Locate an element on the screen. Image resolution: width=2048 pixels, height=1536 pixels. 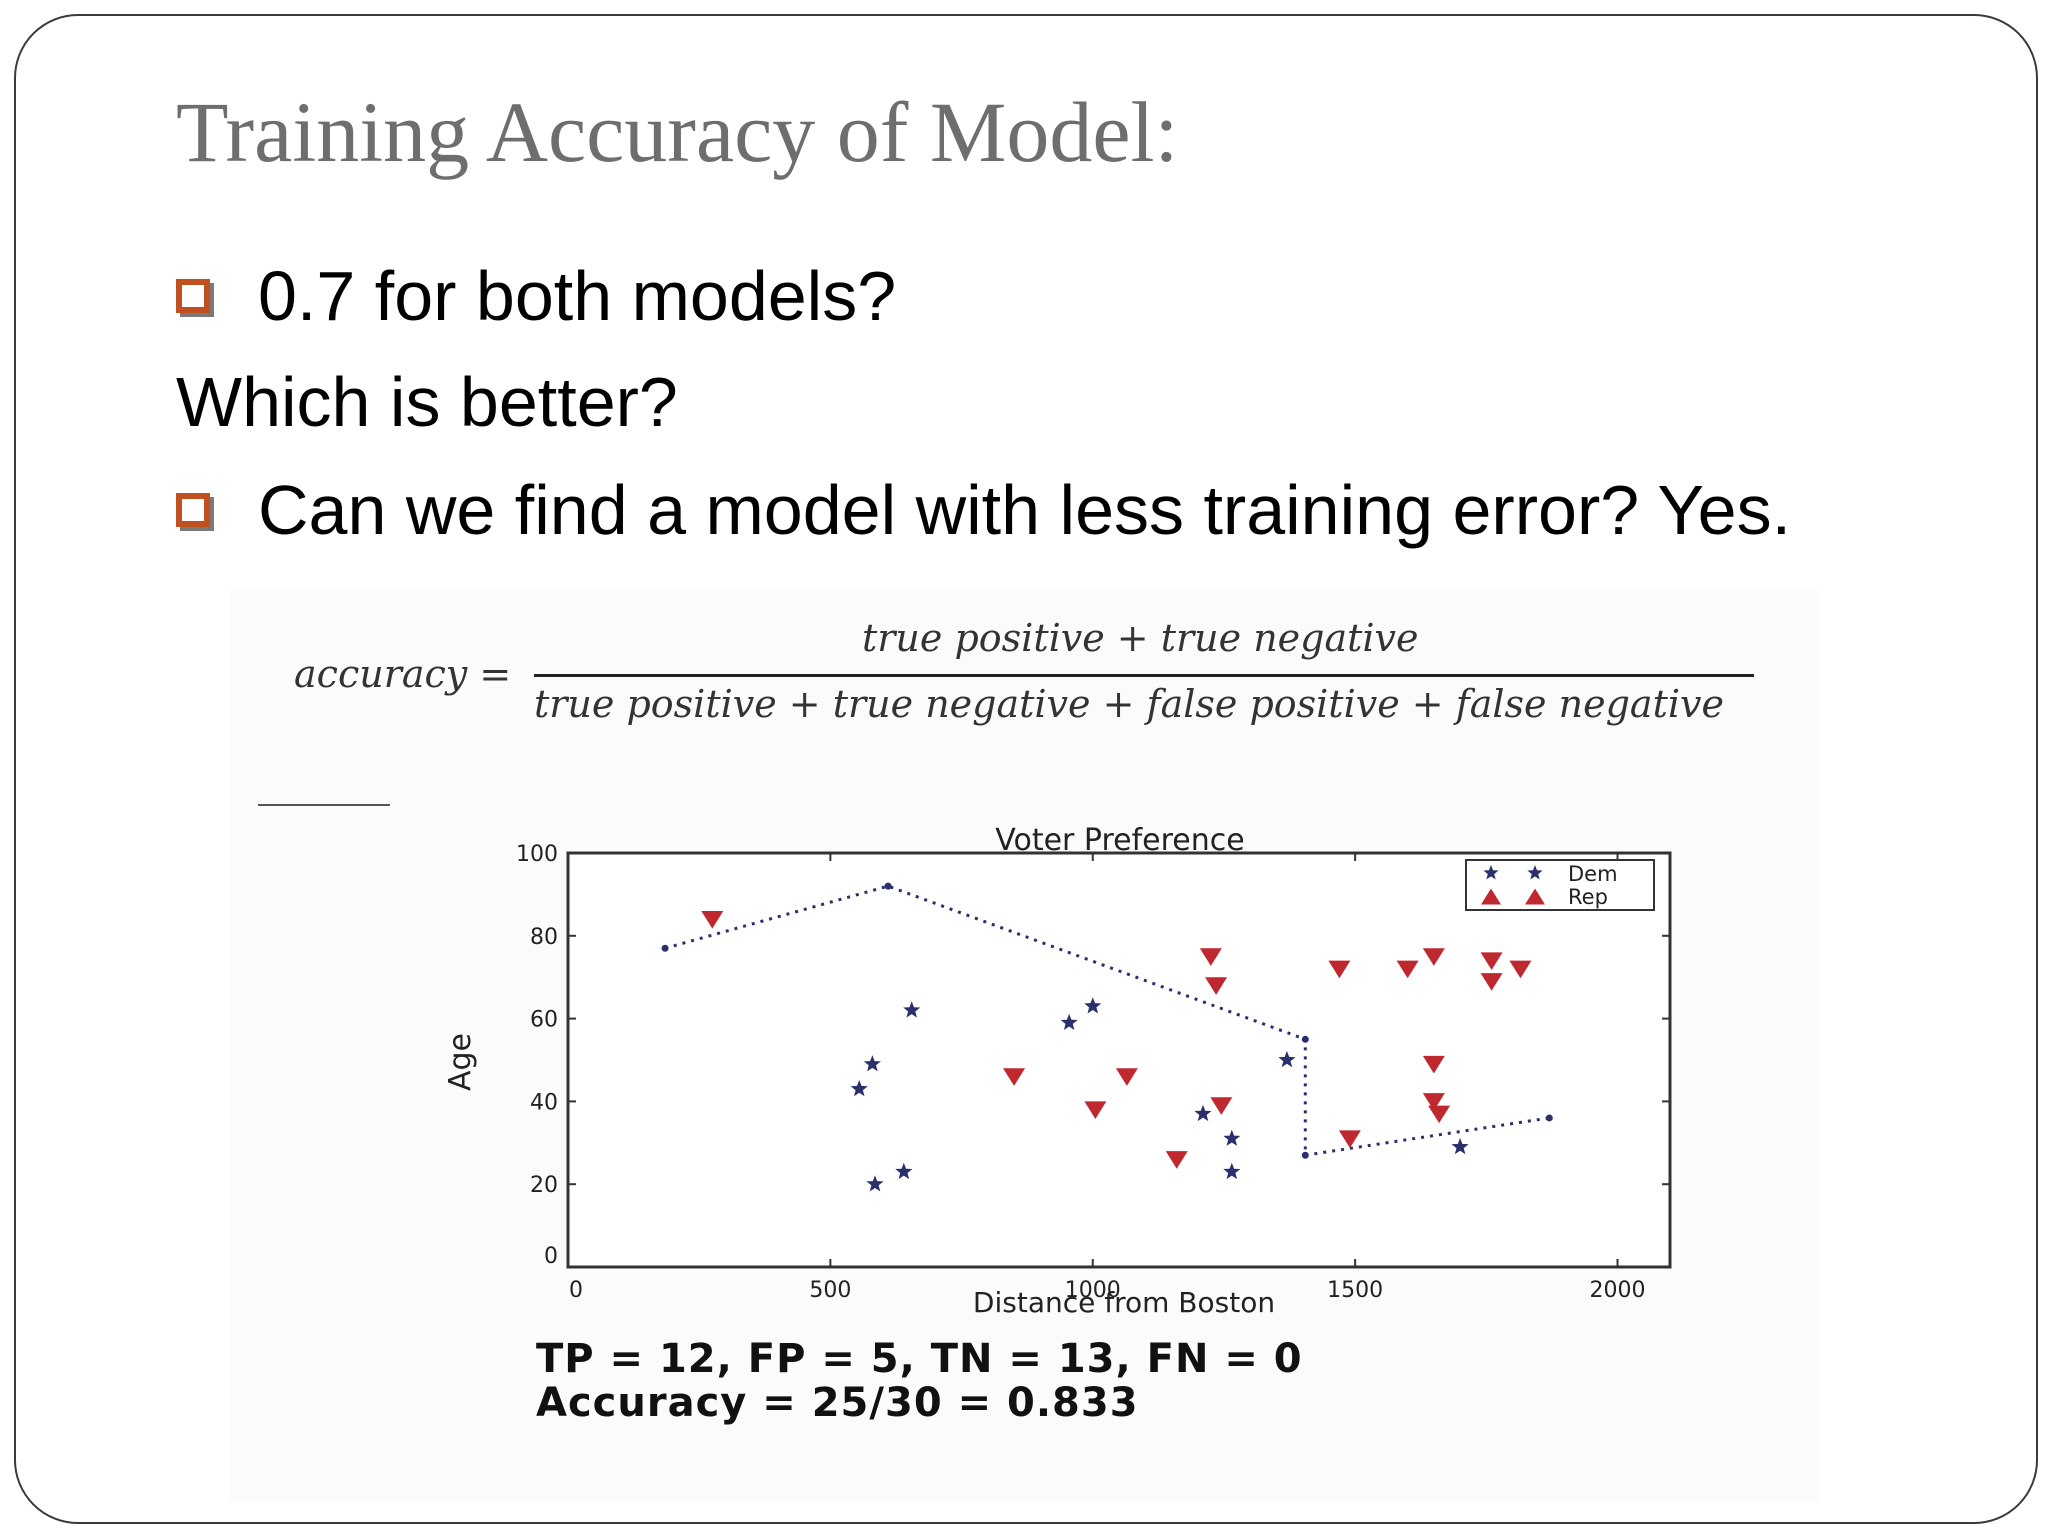
y-tick-label: 100 is located at coordinates (537, 854).